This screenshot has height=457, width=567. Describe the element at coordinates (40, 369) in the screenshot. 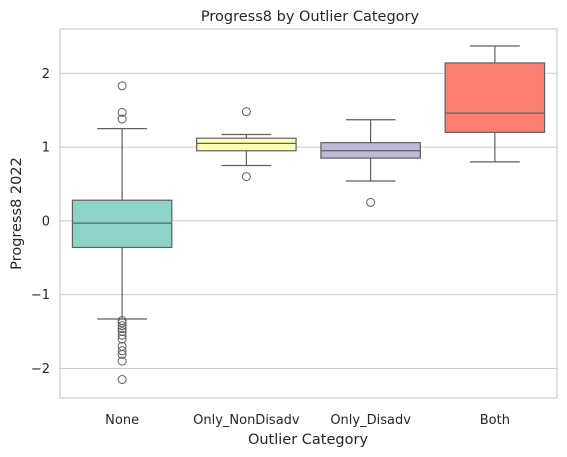

I see `y-tick-label: −2` at that location.